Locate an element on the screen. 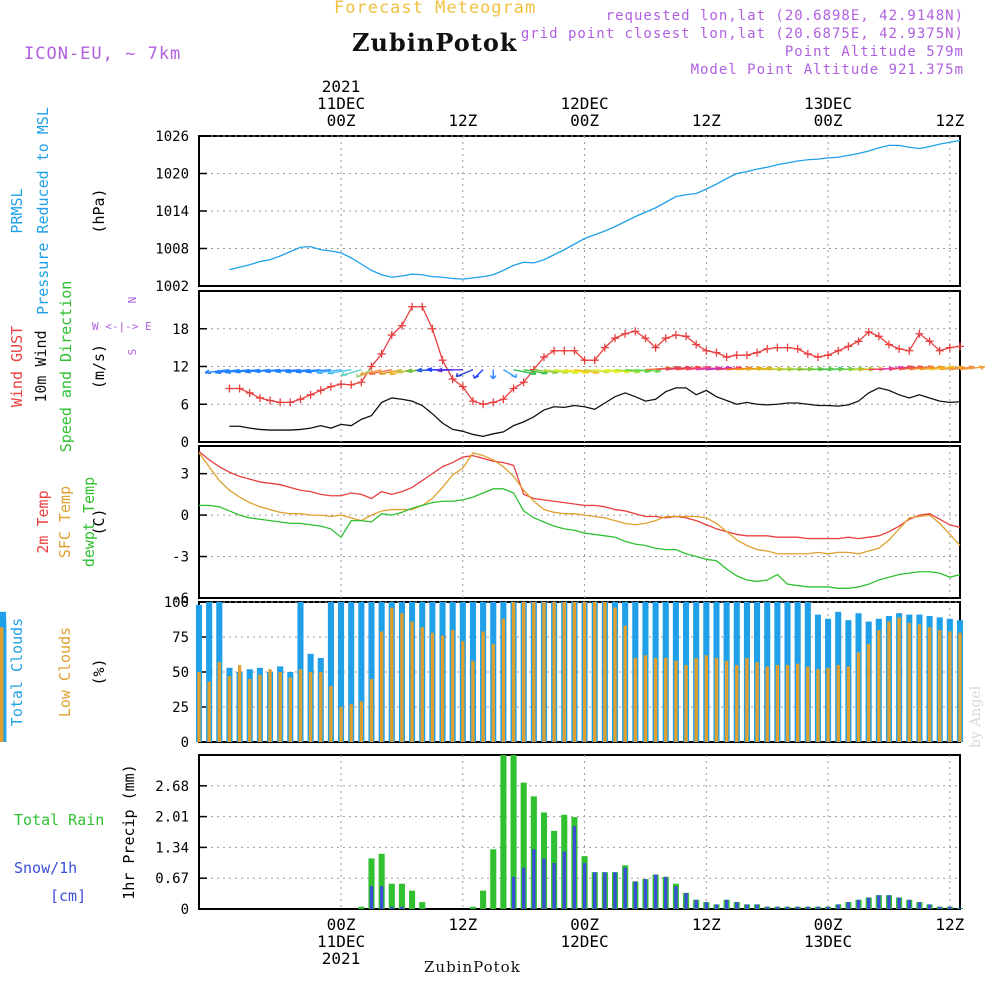  wind-series-line is located at coordinates (595, 412).